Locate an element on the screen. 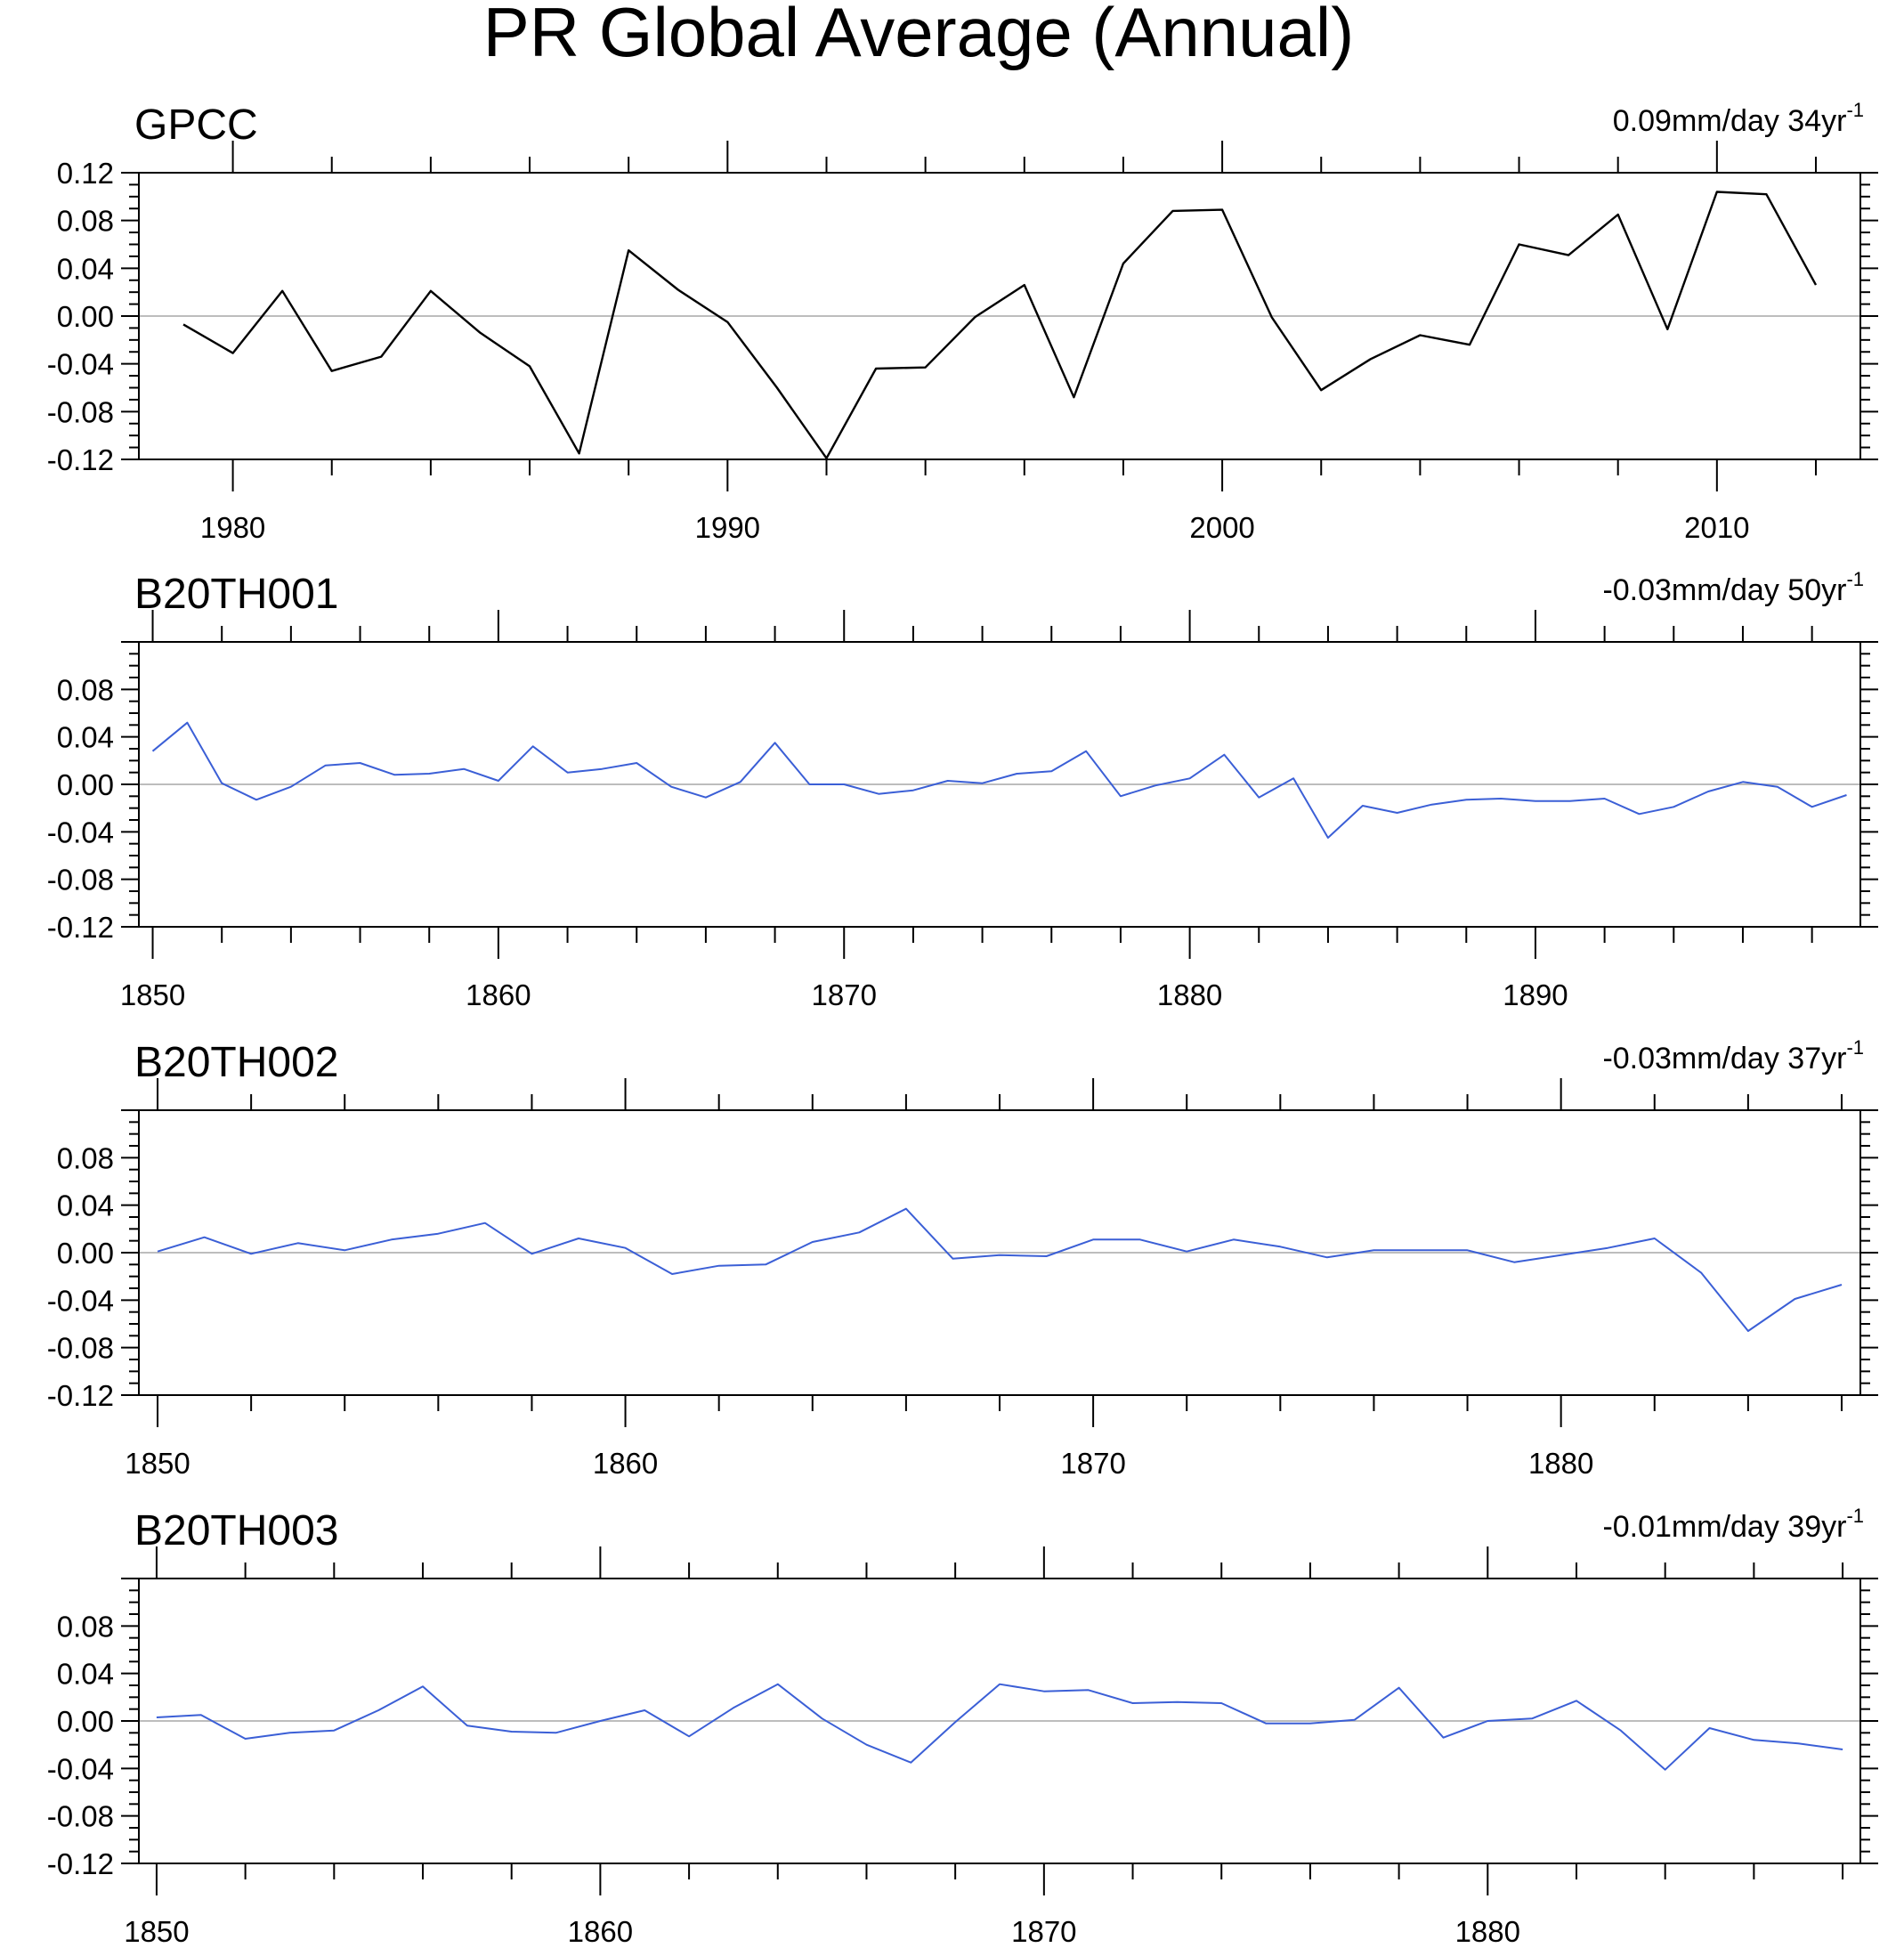 This screenshot has height=1956, width=1904. trend-label: -0.03mm/day 37yr-1 is located at coordinates (1733, 1055).